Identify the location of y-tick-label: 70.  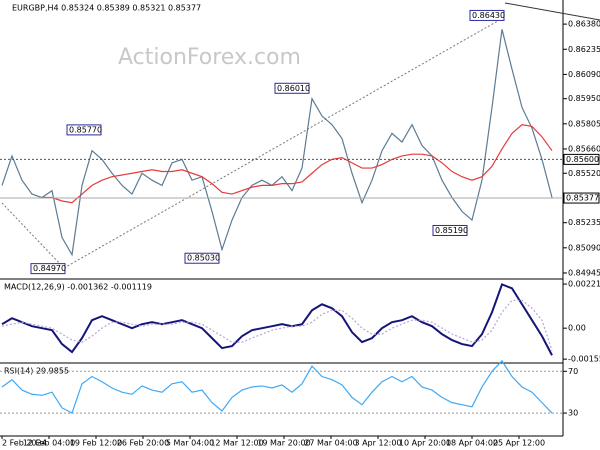
(573, 371).